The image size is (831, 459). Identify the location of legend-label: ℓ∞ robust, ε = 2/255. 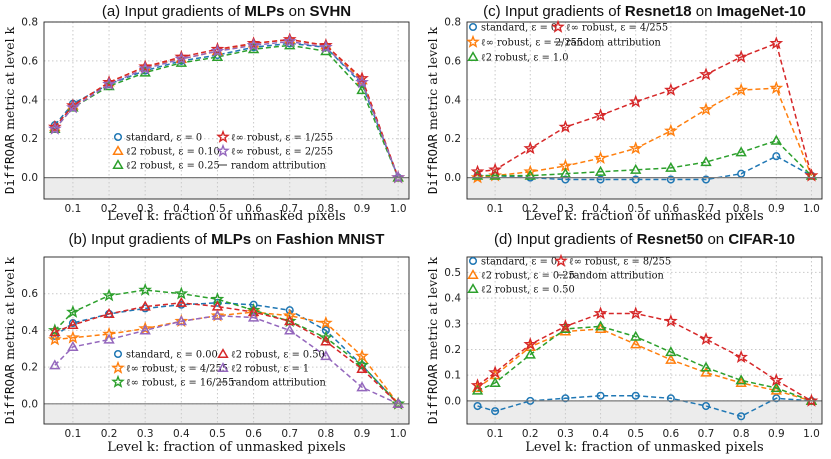
(282, 152).